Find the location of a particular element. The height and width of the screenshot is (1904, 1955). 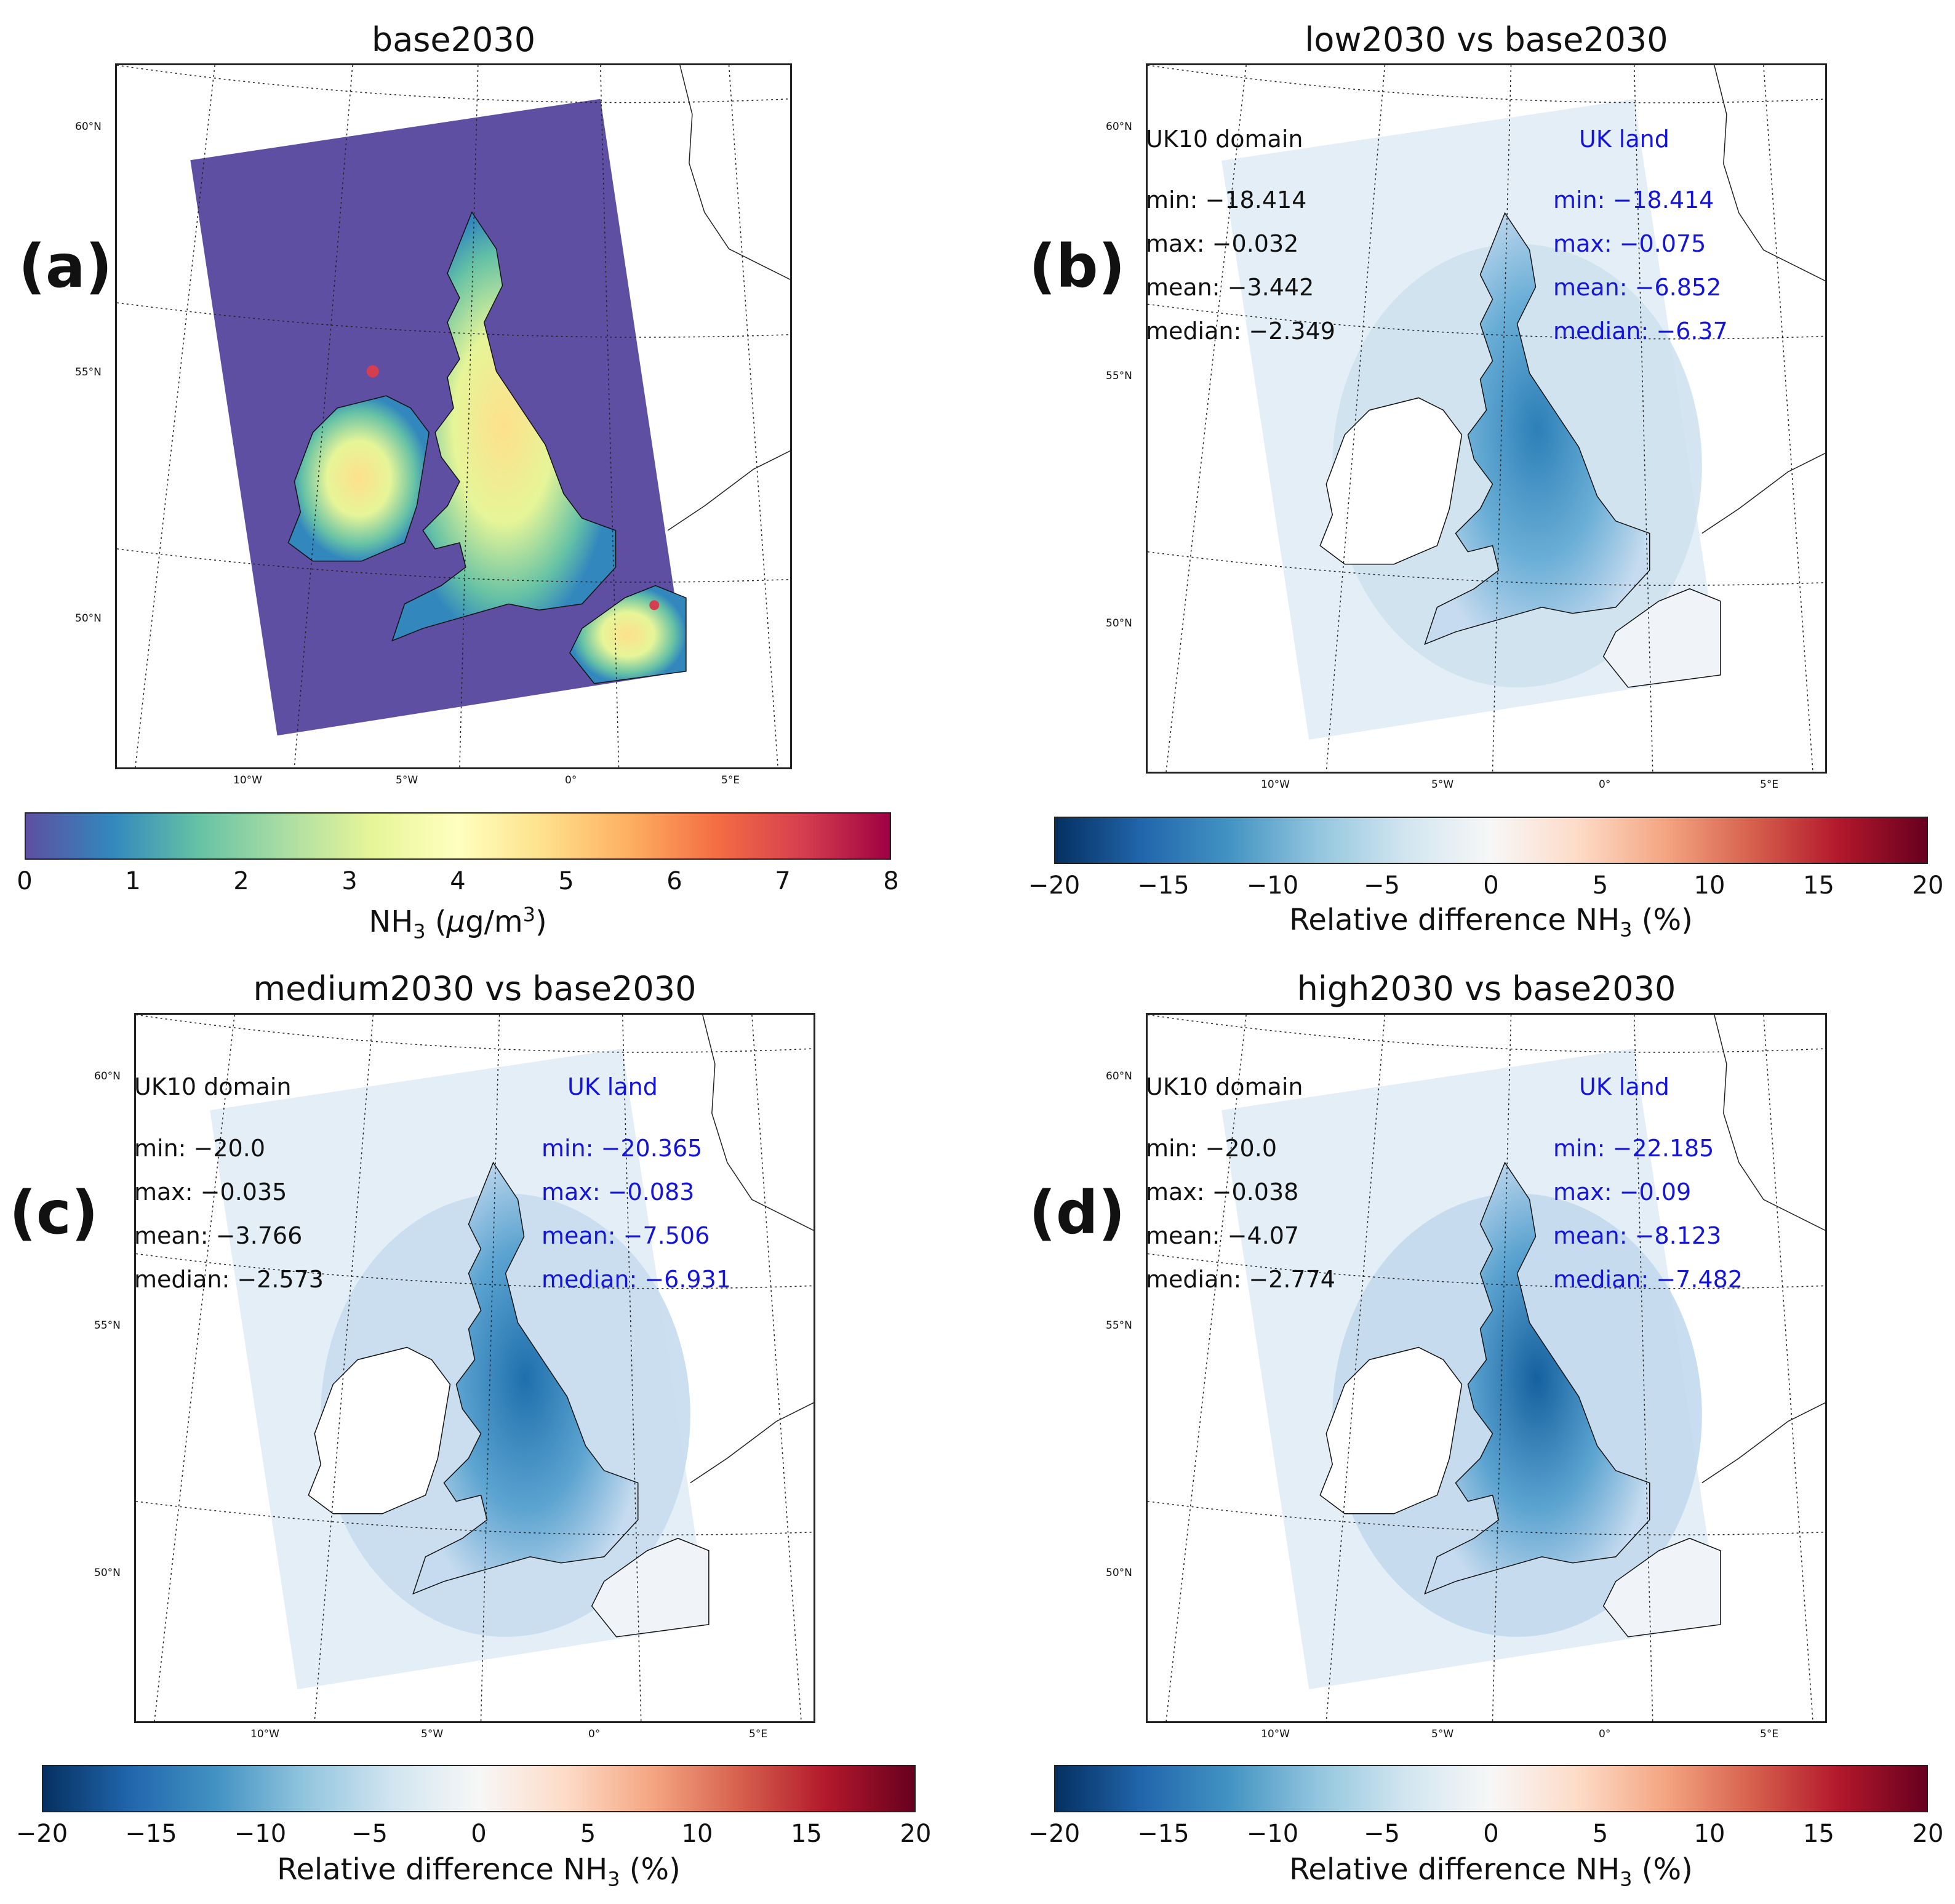

domain-max-c: max: −0.035 is located at coordinates (210, 1192).